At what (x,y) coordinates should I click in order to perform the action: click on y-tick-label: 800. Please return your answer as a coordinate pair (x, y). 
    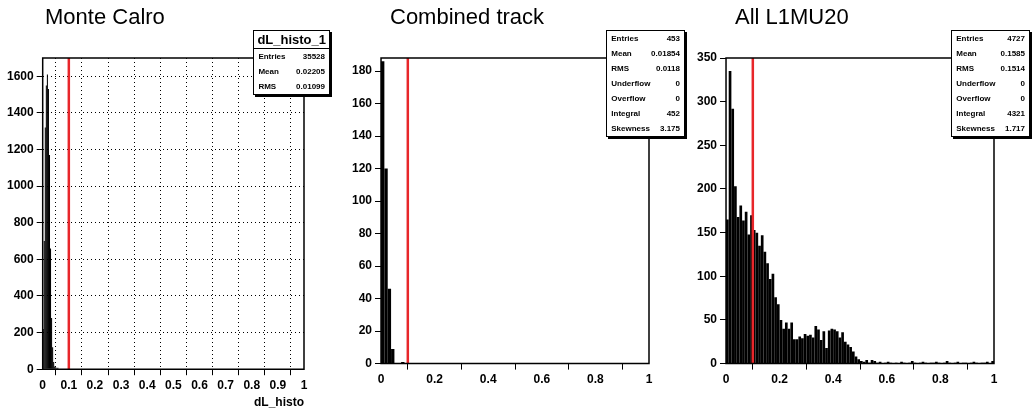
    Looking at the image, I should click on (24, 222).